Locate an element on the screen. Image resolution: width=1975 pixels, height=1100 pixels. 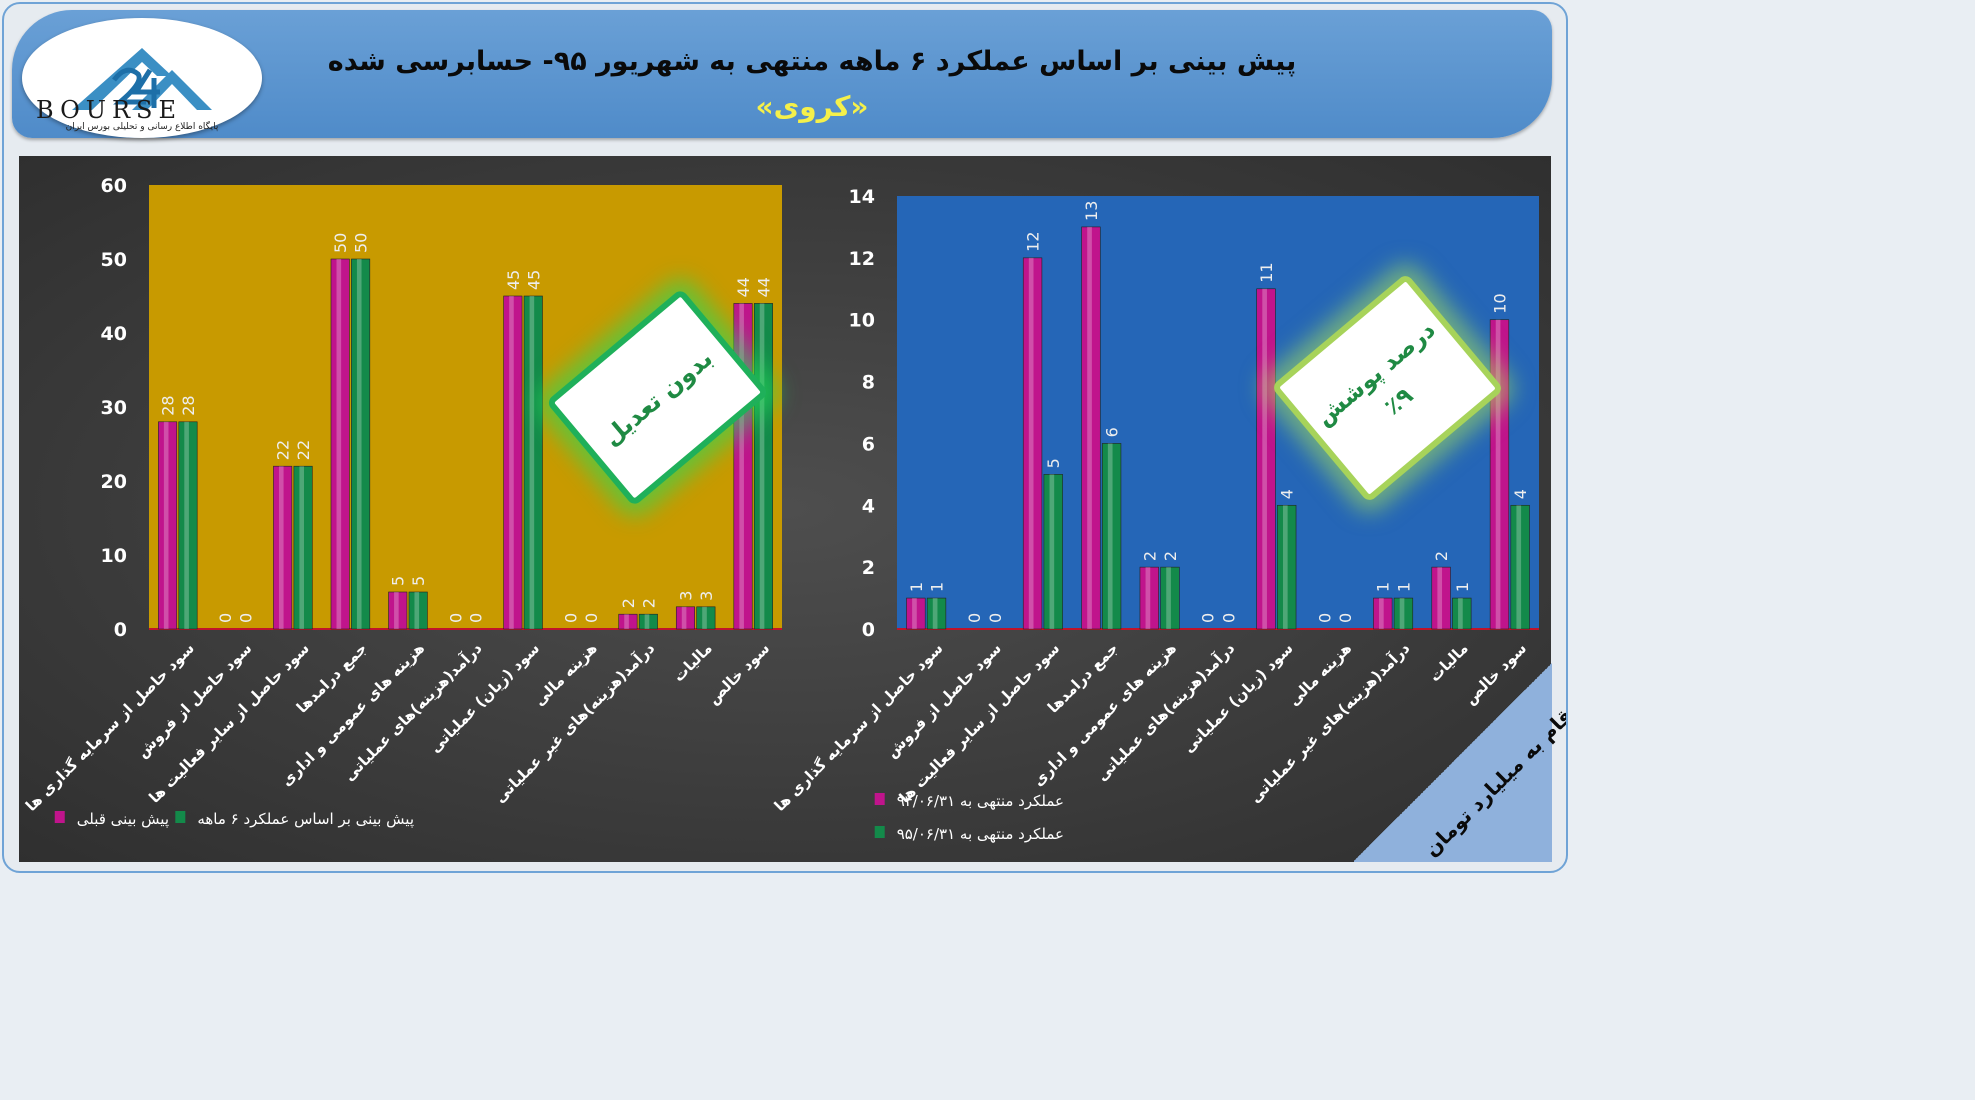
logo-mark-icon is located at coordinates (142, 79).